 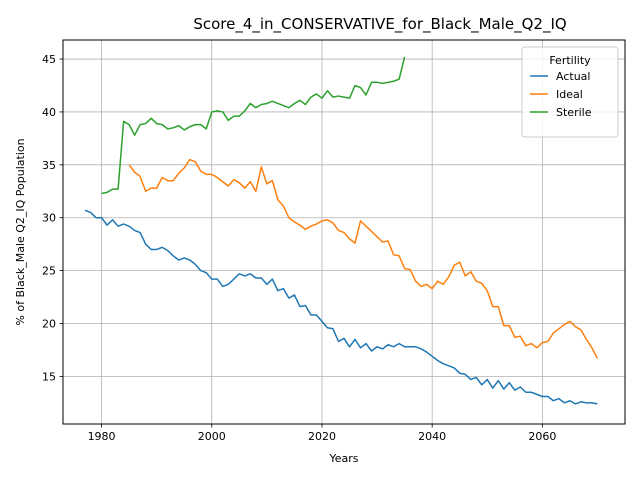 What do you see at coordinates (49, 59) in the screenshot?
I see `y-tick-label: 45` at bounding box center [49, 59].